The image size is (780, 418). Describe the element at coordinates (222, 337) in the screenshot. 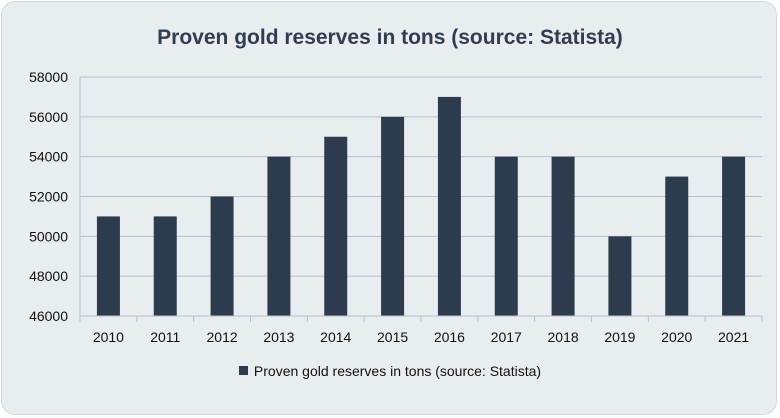

I see `x-tick-label: 2012` at that location.